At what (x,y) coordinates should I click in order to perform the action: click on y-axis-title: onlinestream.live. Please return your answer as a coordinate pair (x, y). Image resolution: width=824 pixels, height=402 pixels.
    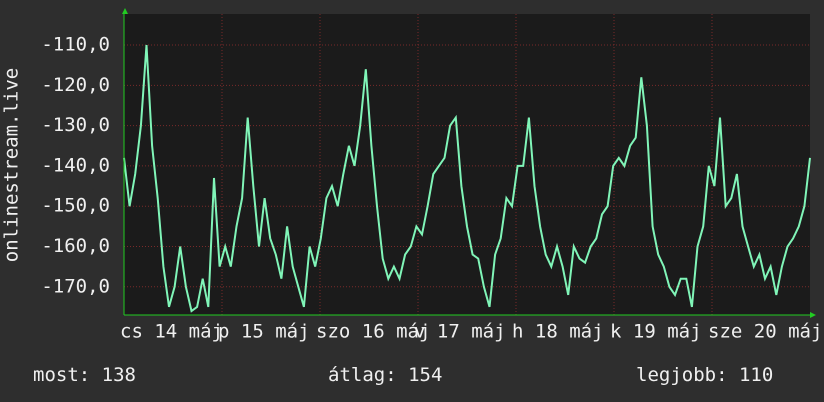
    Looking at the image, I should click on (12, 165).